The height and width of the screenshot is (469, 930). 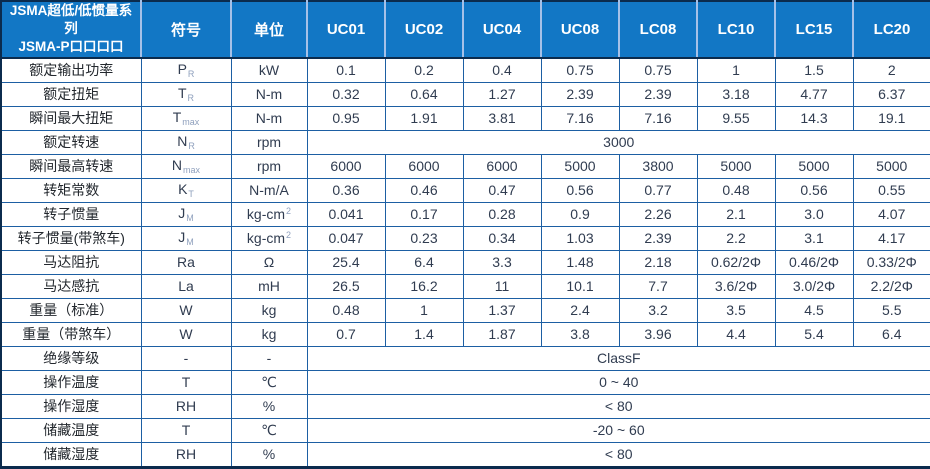 I want to click on row-symbol: -, so click(x=186, y=358).